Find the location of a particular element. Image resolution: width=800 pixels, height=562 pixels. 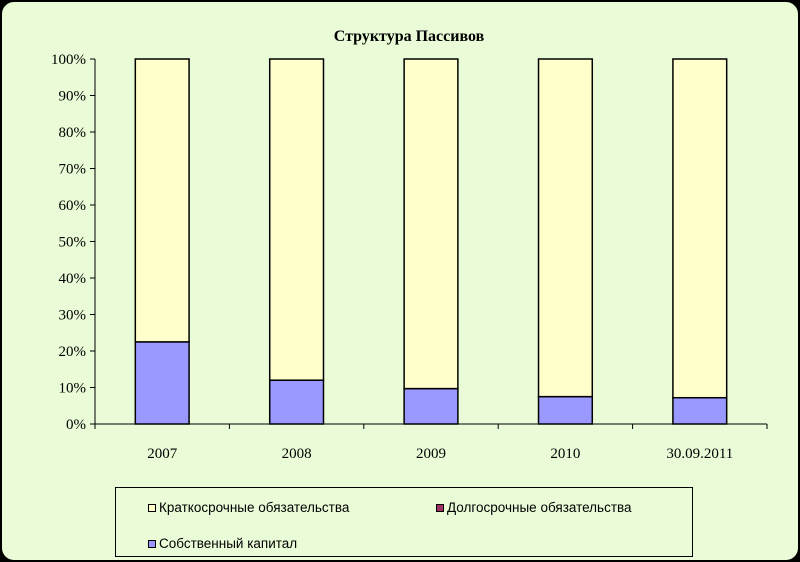

chart-title: Структура Пассивов is located at coordinates (409, 36).